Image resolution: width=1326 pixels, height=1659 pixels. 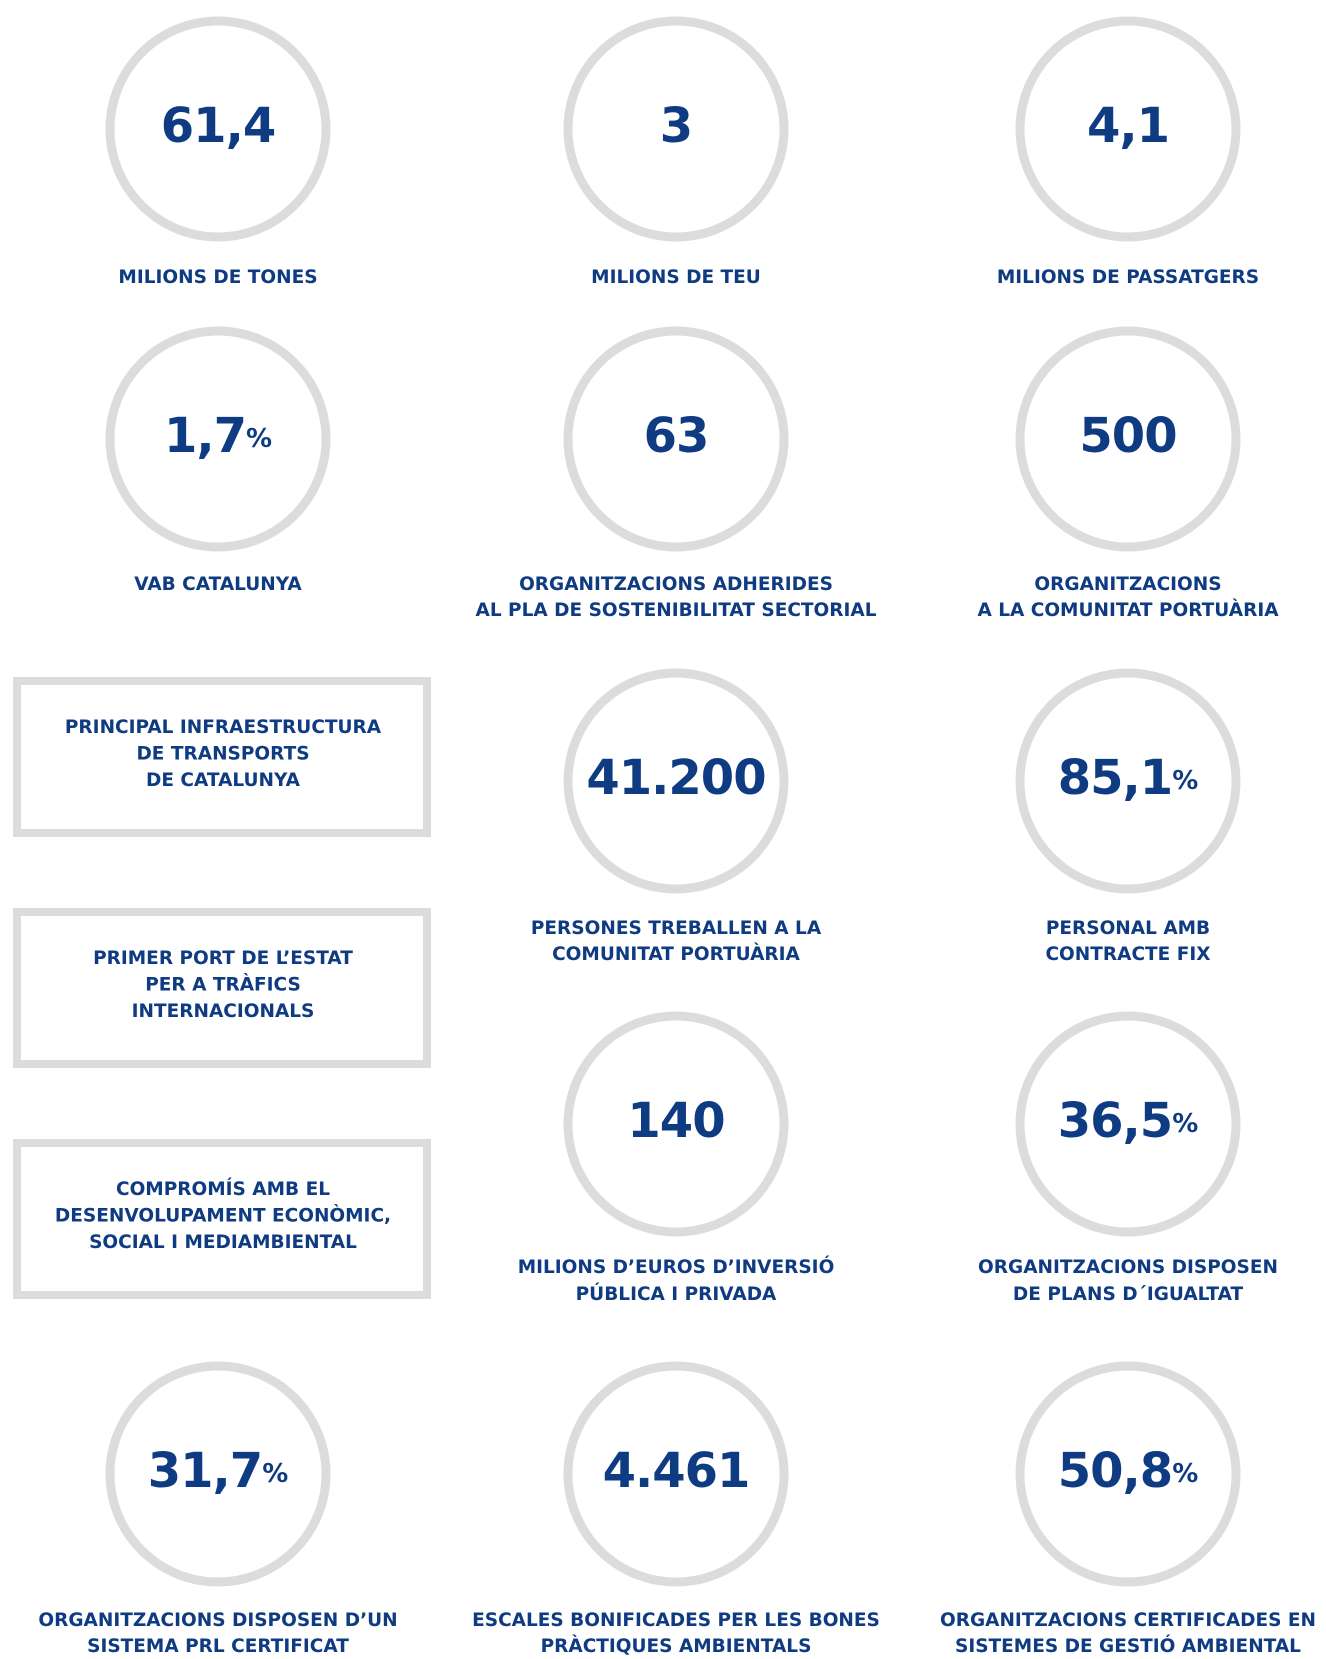 What do you see at coordinates (676, 928) in the screenshot?
I see `stat-label: PERSONES TREBALLEN A LA` at bounding box center [676, 928].